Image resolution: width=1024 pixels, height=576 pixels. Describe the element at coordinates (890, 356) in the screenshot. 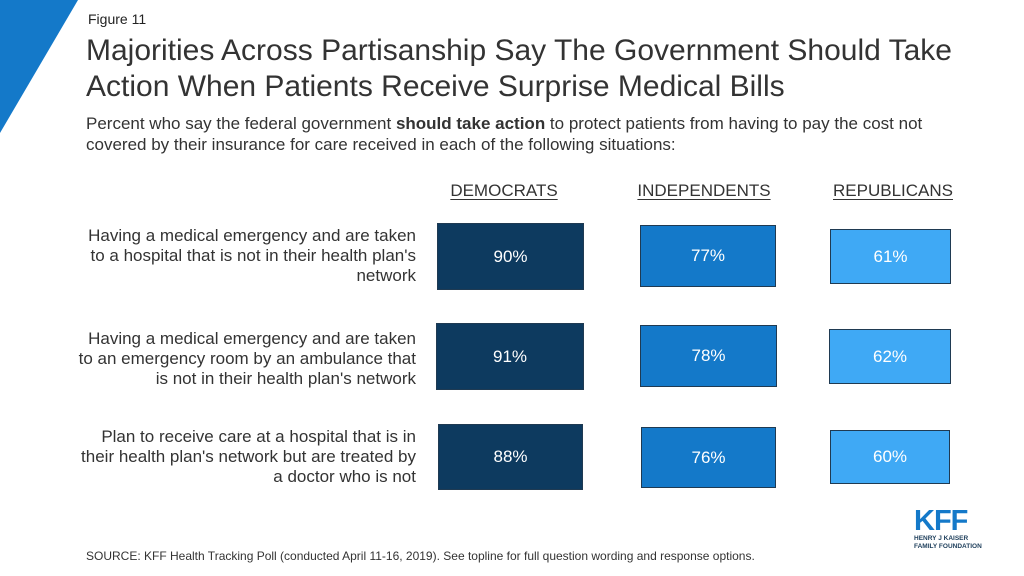

I see `tile-republicans-row-2: 62%` at that location.